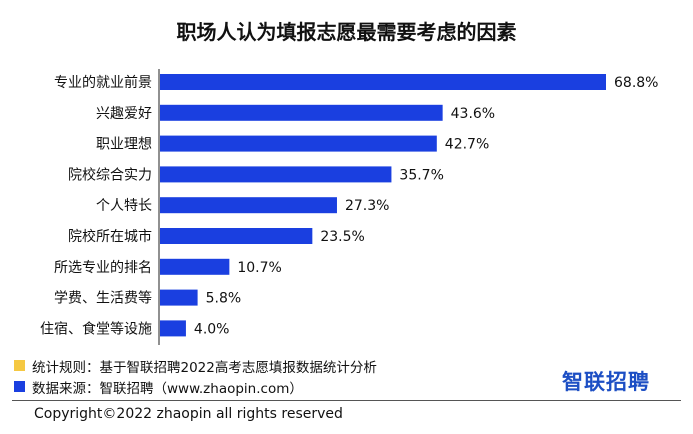 The height and width of the screenshot is (434, 693). What do you see at coordinates (19, 365) in the screenshot?
I see `method-swatch` at bounding box center [19, 365].